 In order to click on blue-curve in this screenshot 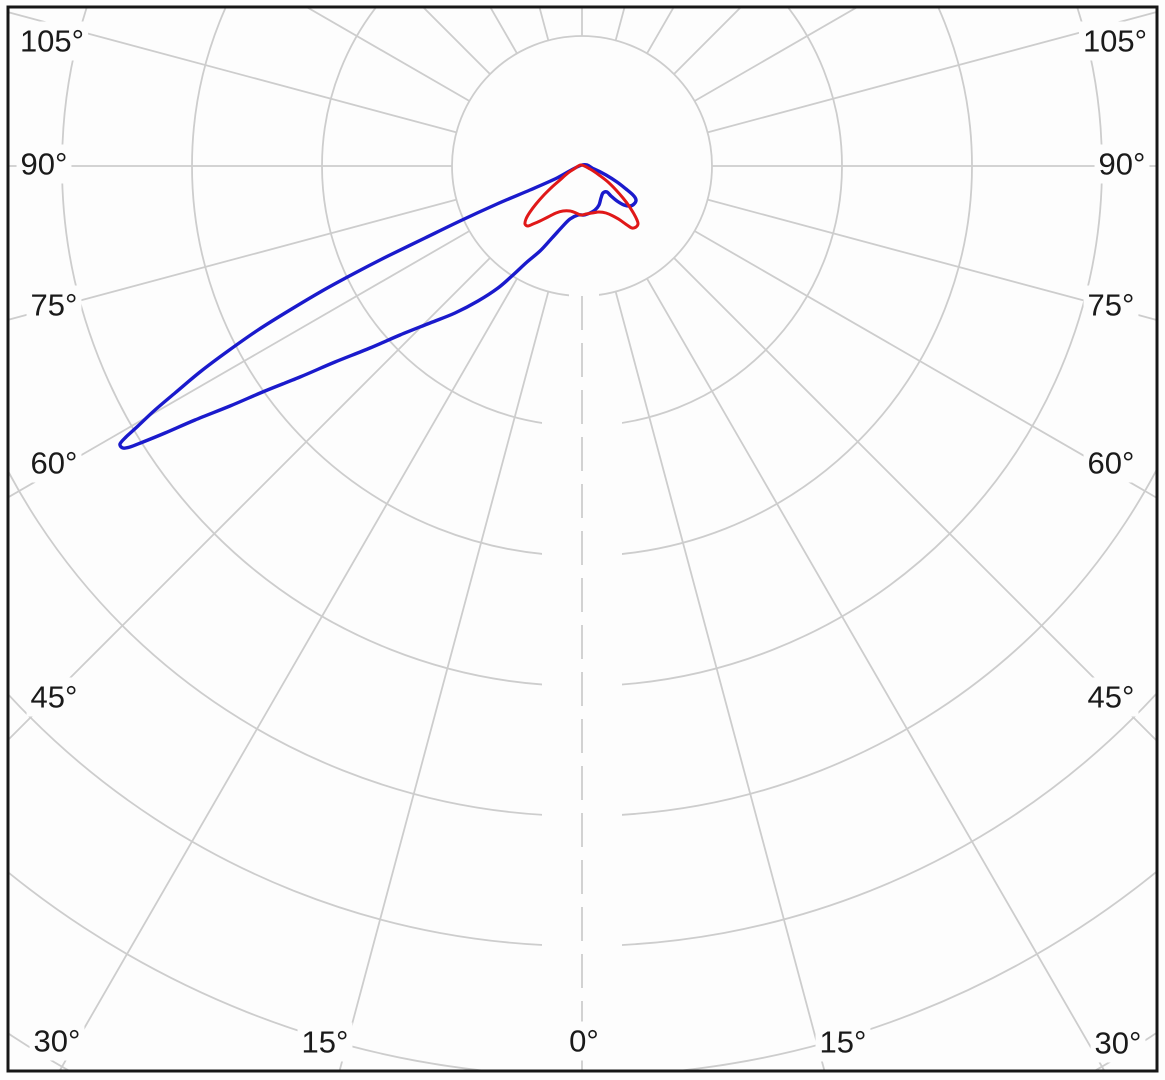, I will do `click(378, 306)`.